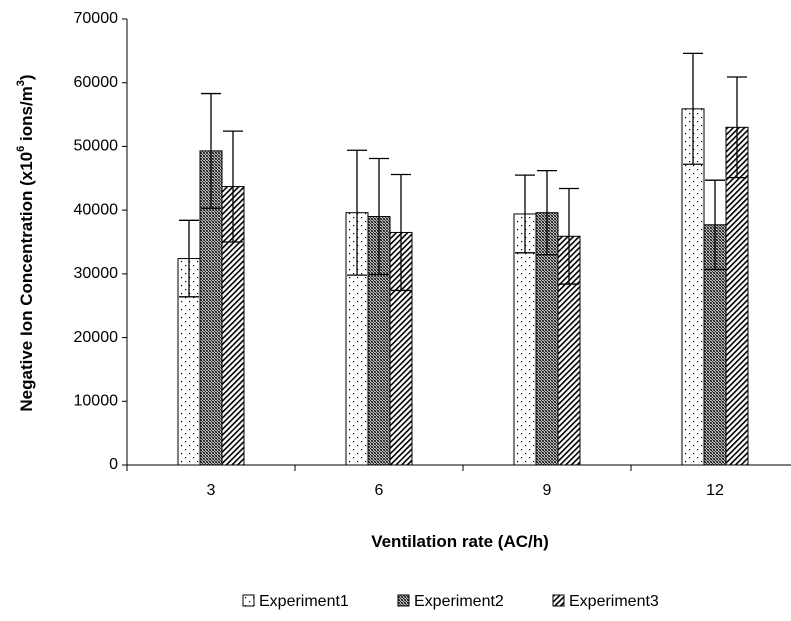 Image resolution: width=791 pixels, height=621 pixels. What do you see at coordinates (96, 82) in the screenshot?
I see `y-tick-label: 60000` at bounding box center [96, 82].